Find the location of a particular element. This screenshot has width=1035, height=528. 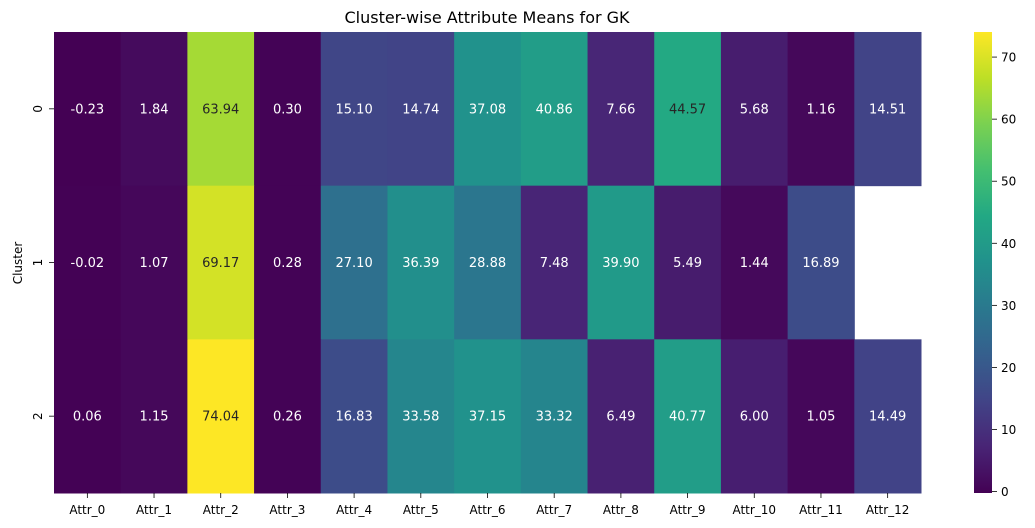

colorbar-tick-label: 50 is located at coordinates (1008, 182).